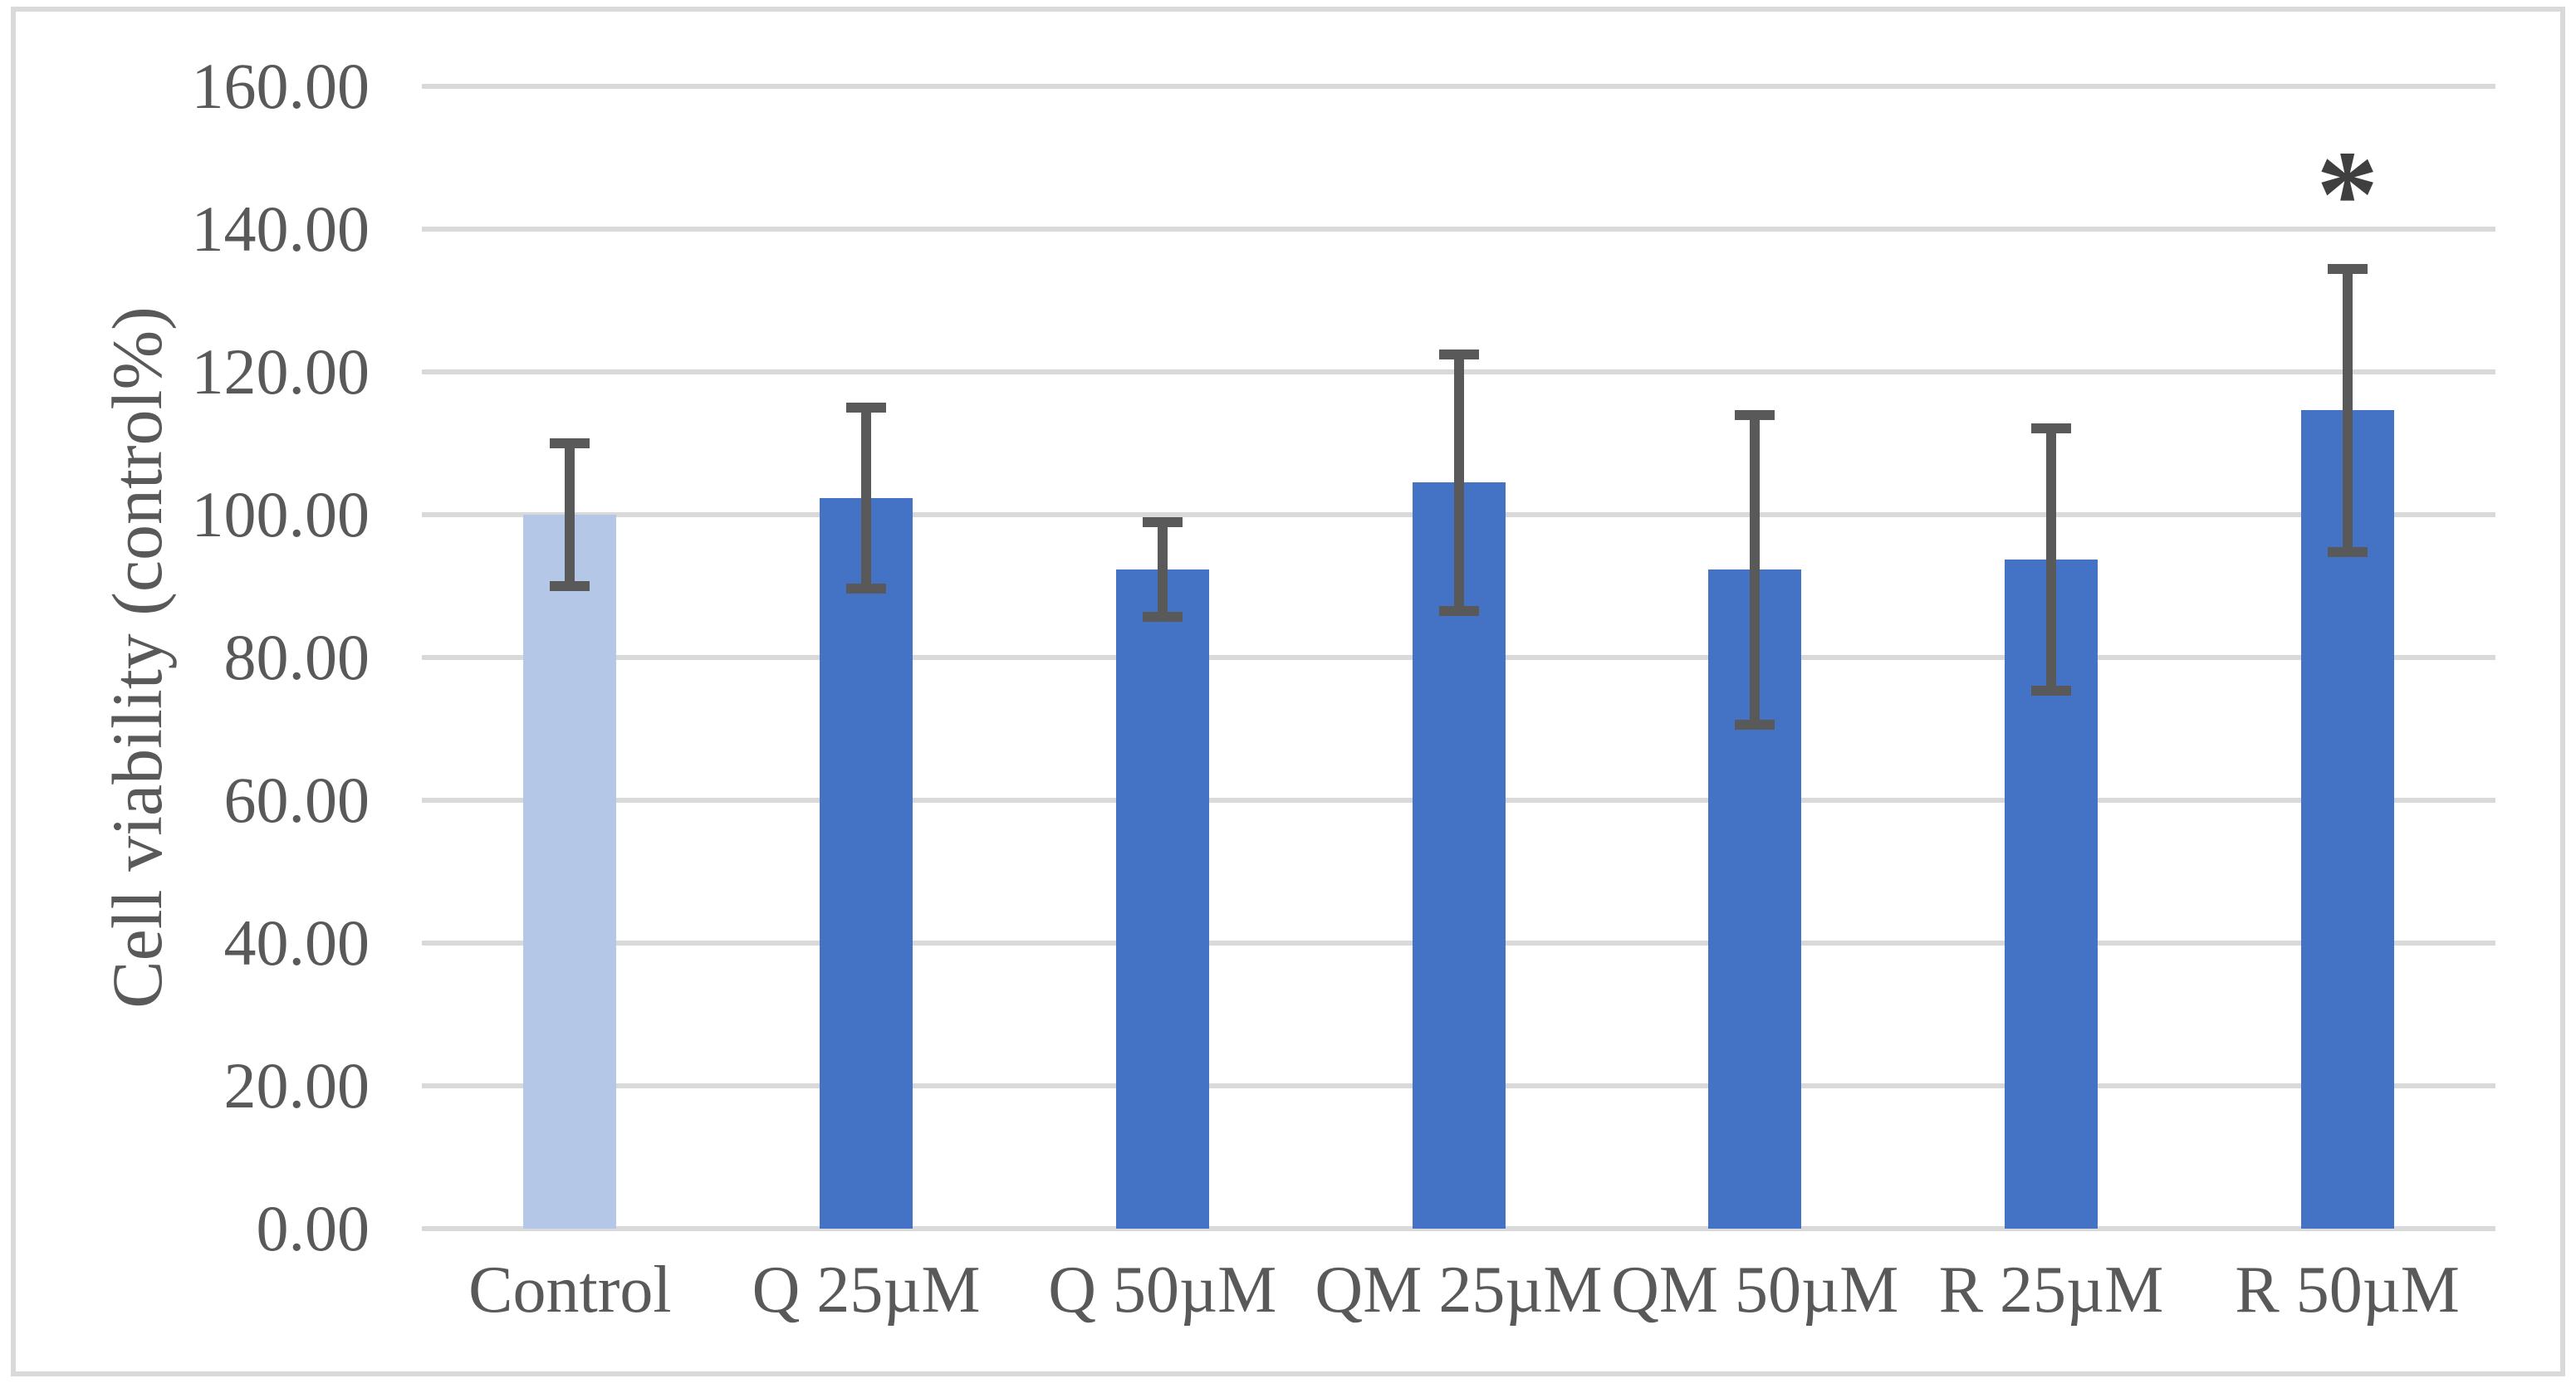  Describe the element at coordinates (2348, 1290) in the screenshot. I see `x-category-label: R 50µM` at that location.